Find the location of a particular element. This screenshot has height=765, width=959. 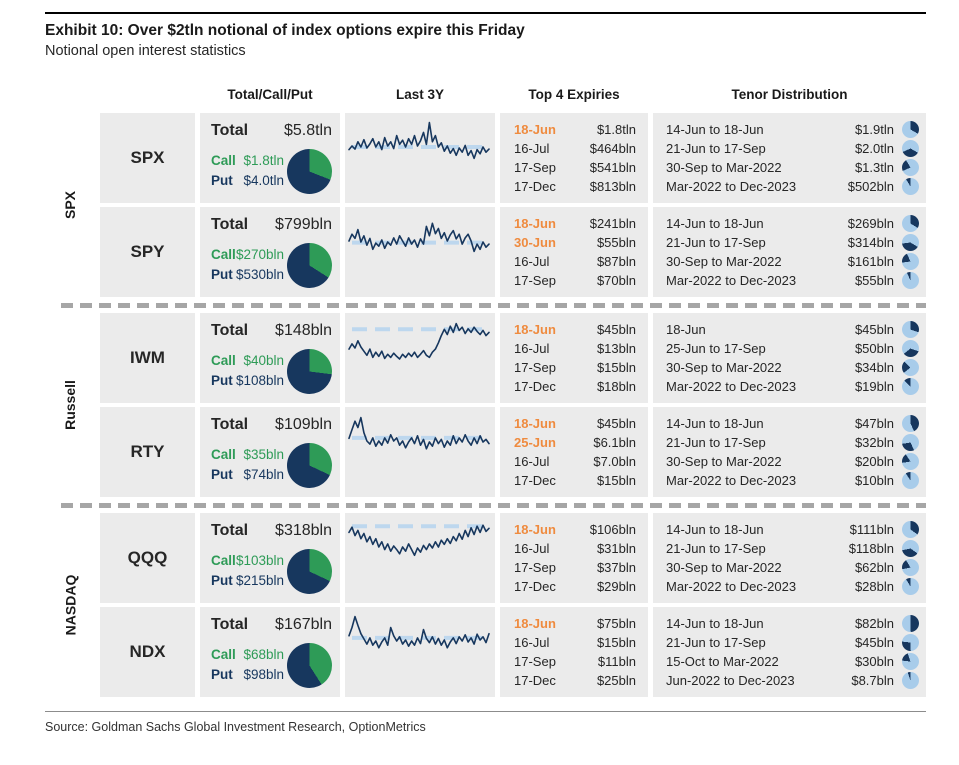

put-value: $4.0tln is located at coordinates (263, 180).